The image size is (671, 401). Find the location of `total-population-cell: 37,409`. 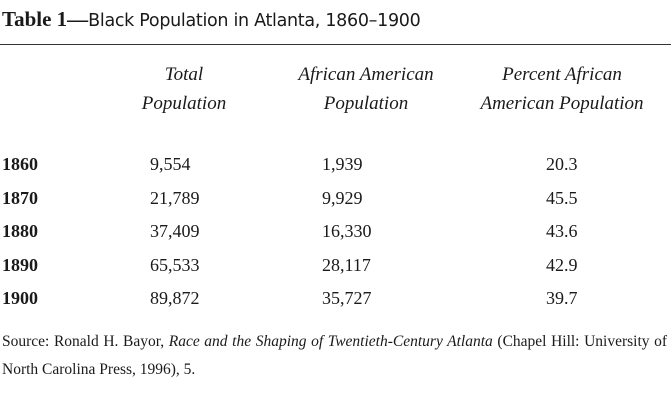

total-population-cell: 37,409 is located at coordinates (175, 231).